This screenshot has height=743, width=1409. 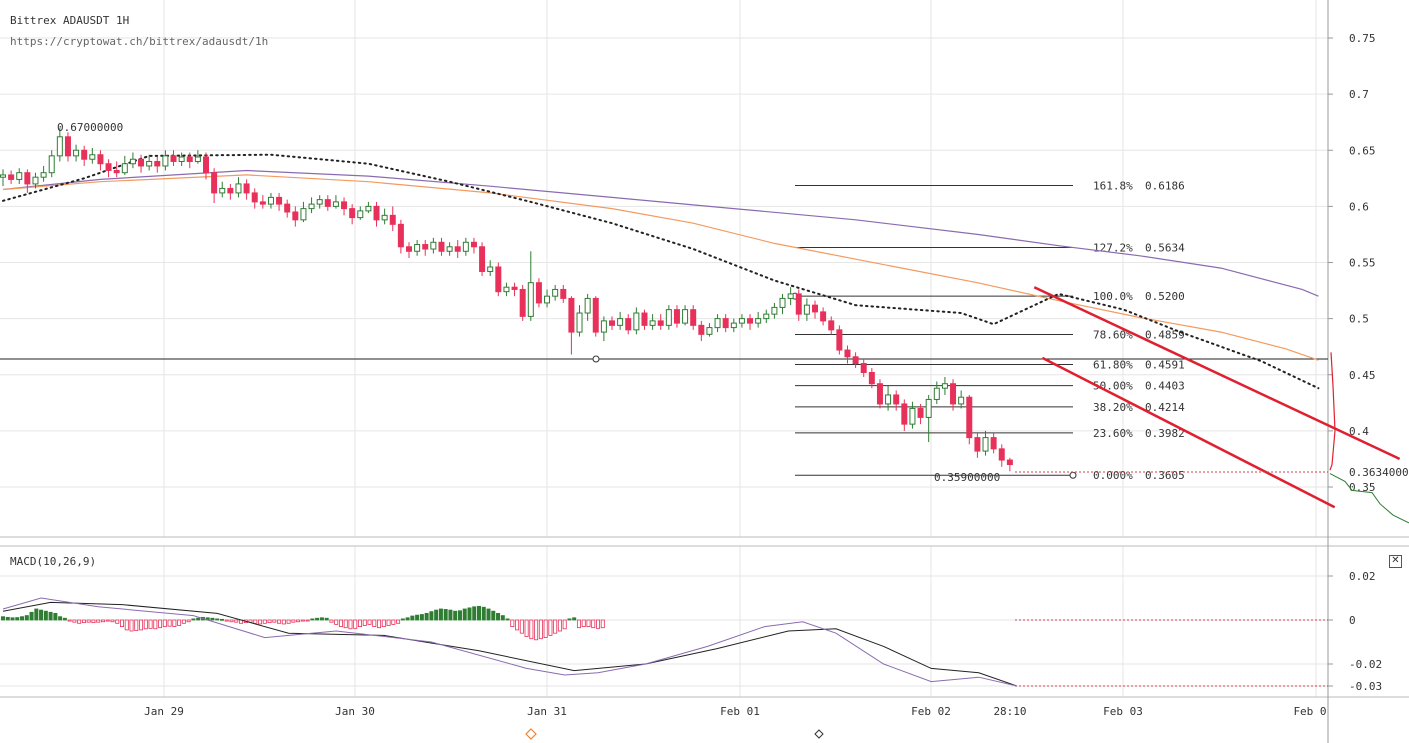 I want to click on fib-level-percent: 78.60%, so click(x=1113, y=334).